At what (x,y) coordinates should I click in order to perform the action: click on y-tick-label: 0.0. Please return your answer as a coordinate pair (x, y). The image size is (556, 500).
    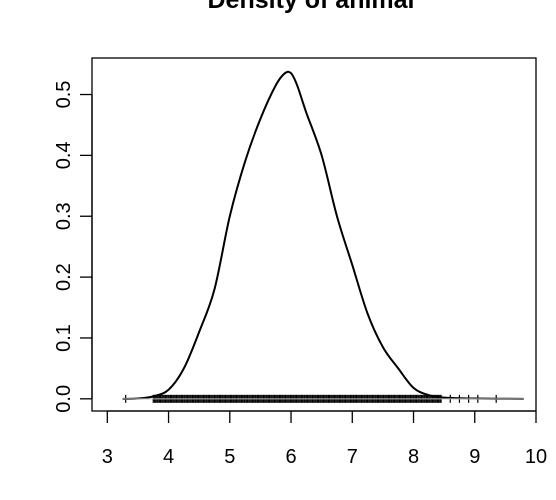
    Looking at the image, I should click on (64, 399).